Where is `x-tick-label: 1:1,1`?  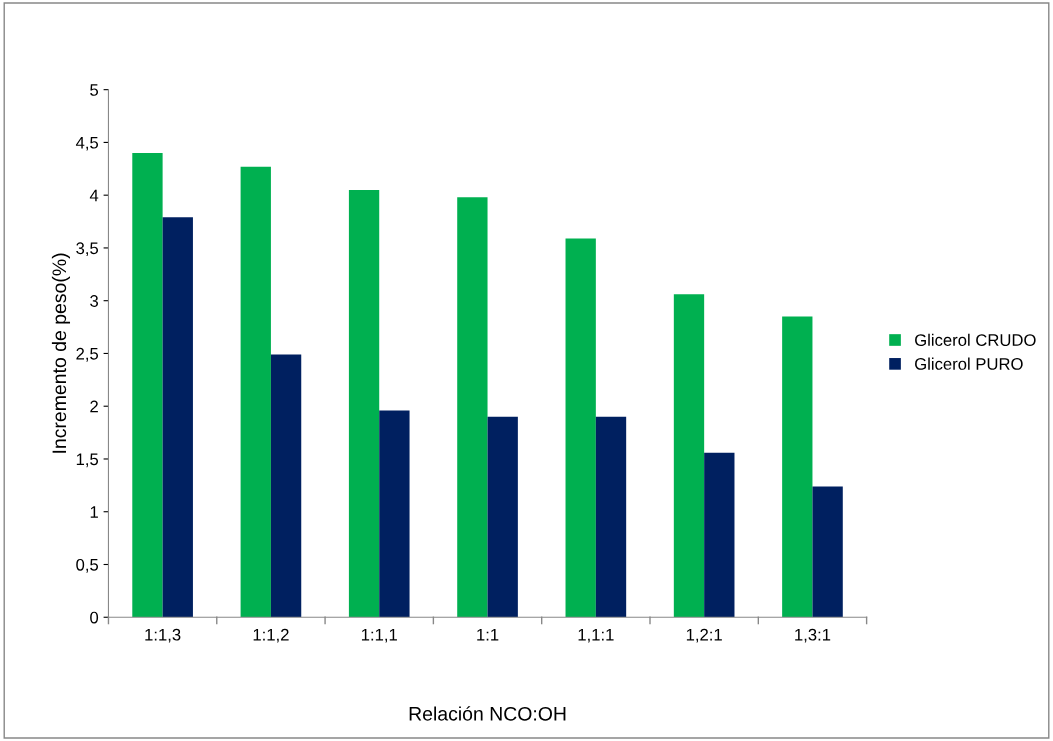
x-tick-label: 1:1,1 is located at coordinates (379, 635).